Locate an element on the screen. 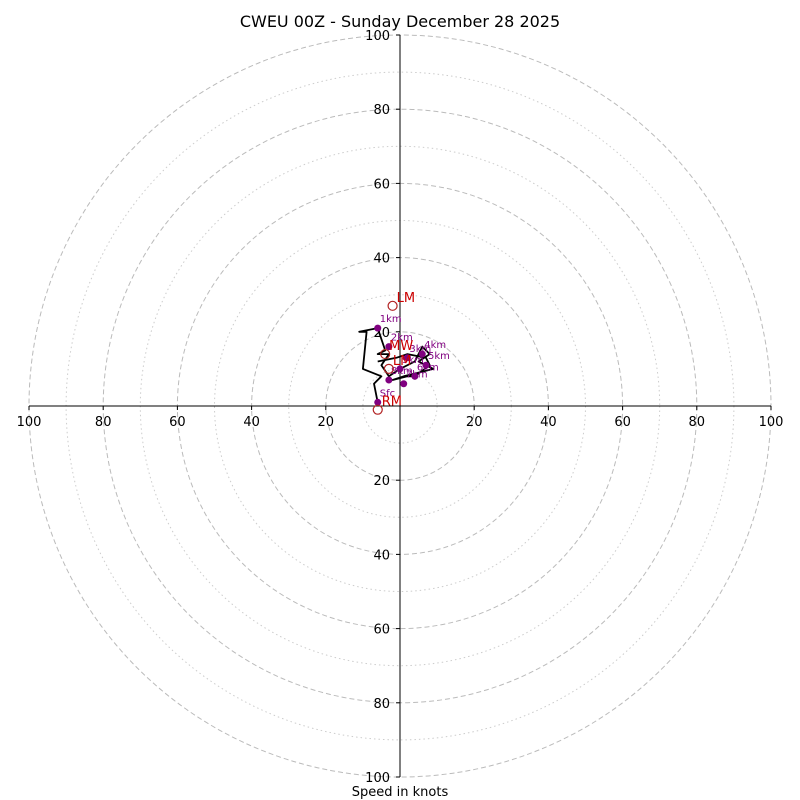 The image size is (800, 800). height-marker-label: 6km is located at coordinates (428, 367).